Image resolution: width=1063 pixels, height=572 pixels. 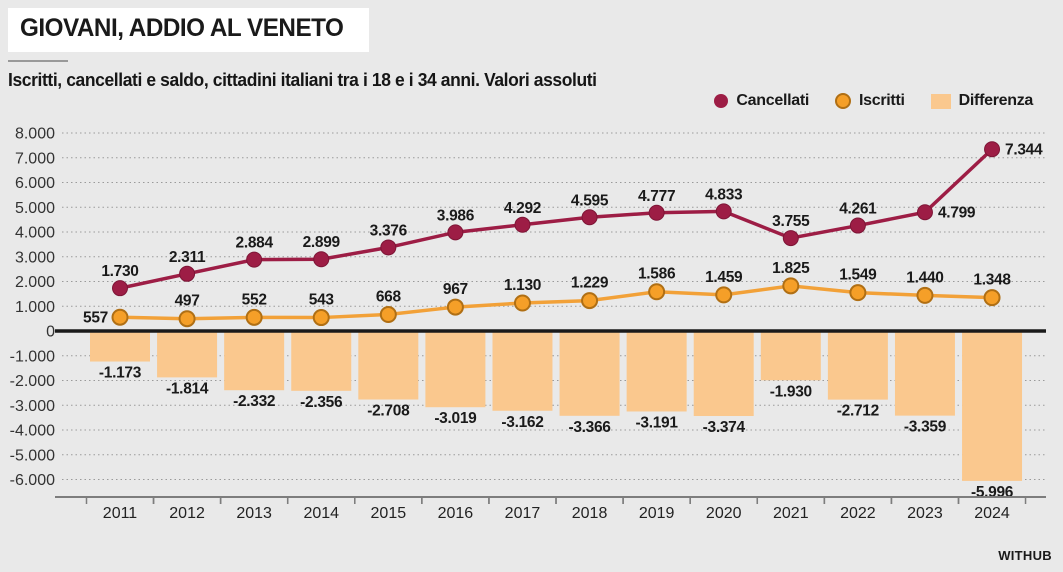 I want to click on svg-text: 2023, so click(x=925, y=513).